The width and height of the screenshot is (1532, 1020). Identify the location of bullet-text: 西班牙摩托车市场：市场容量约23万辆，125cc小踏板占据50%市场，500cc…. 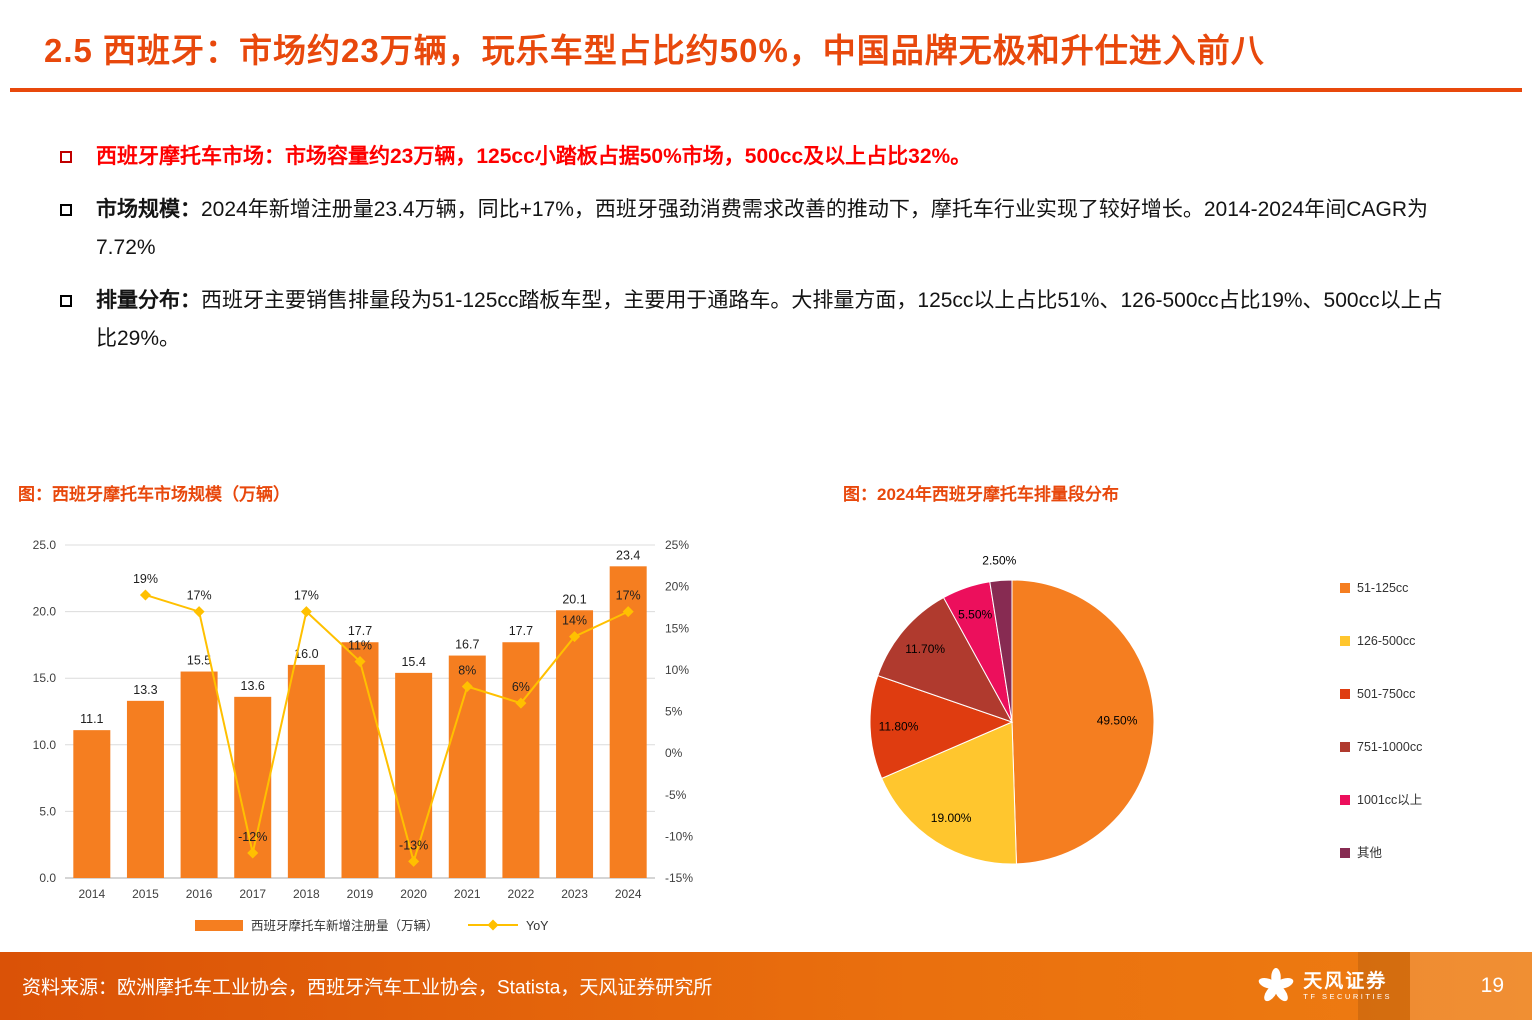
(533, 157).